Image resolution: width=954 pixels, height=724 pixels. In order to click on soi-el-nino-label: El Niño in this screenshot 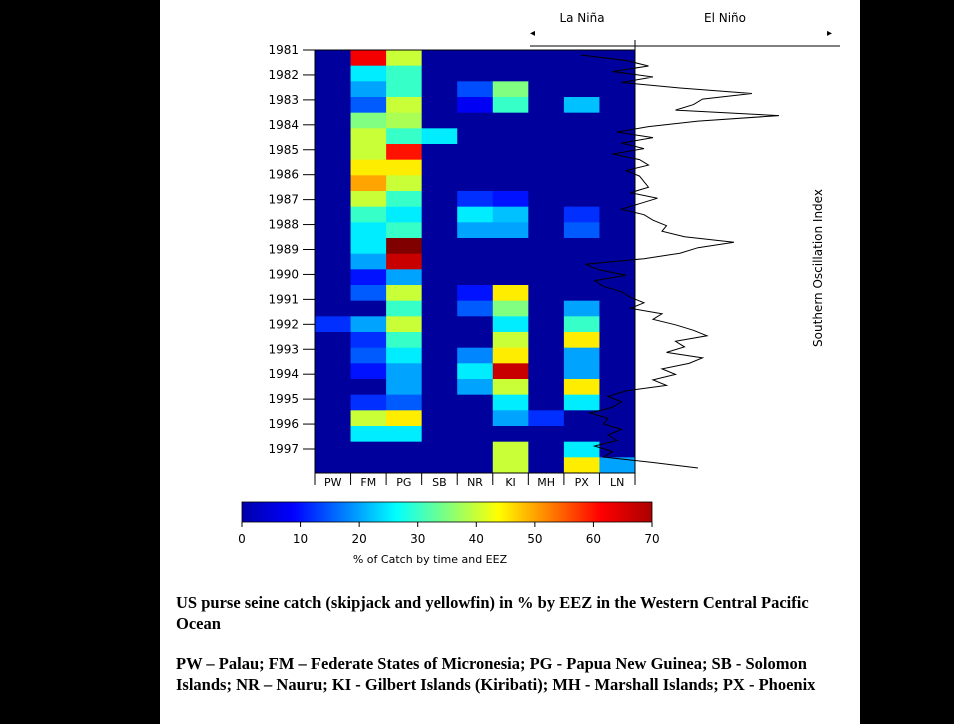, I will do `click(725, 18)`.